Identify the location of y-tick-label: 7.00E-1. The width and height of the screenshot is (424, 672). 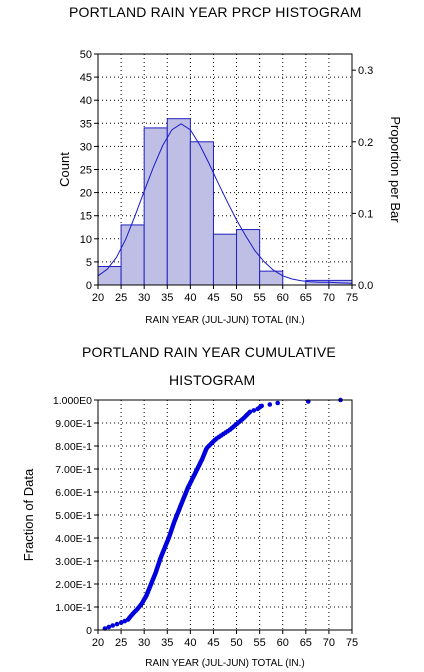
(73, 470).